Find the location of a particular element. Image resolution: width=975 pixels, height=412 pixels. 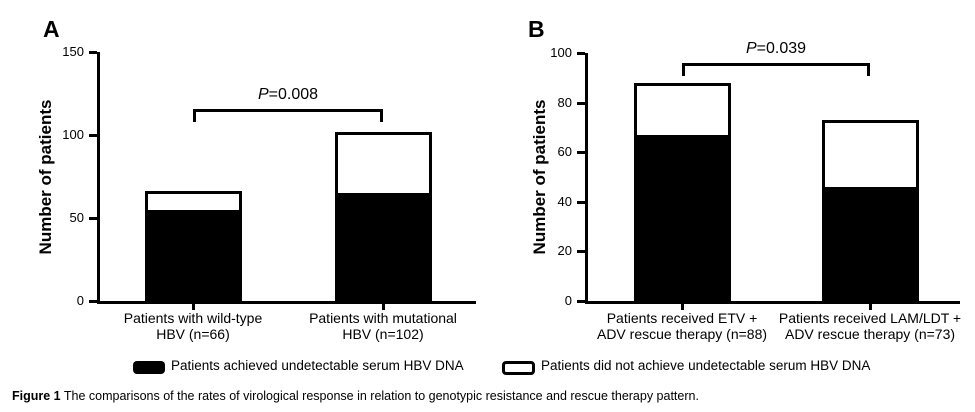

category-label-line: ADV rescue therapy (n=88) is located at coordinates (682, 334).